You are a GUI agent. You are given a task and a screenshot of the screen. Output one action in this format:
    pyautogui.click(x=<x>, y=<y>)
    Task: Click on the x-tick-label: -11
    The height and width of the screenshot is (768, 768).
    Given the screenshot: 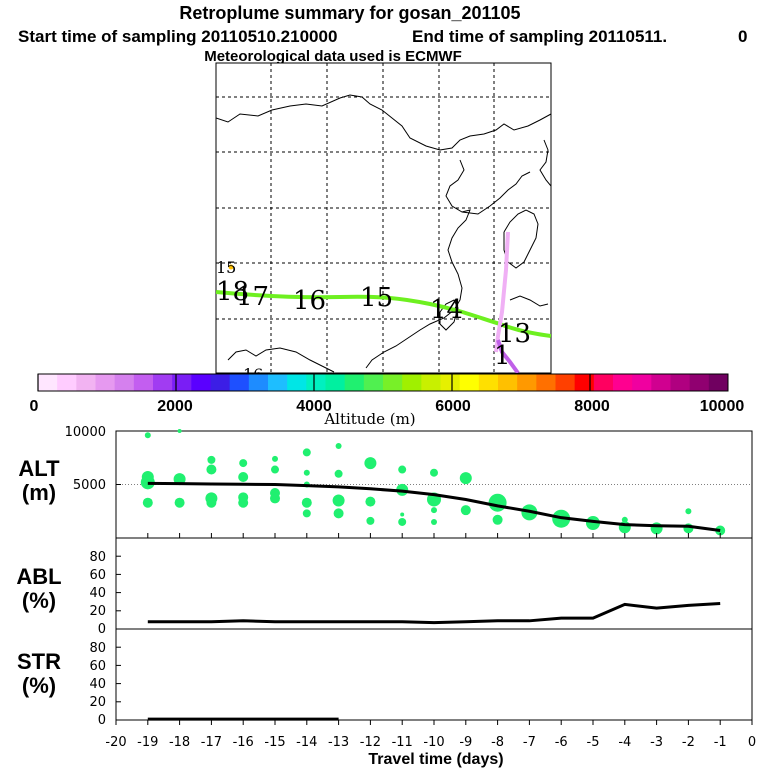 What is the action you would take?
    pyautogui.click(x=402, y=742)
    